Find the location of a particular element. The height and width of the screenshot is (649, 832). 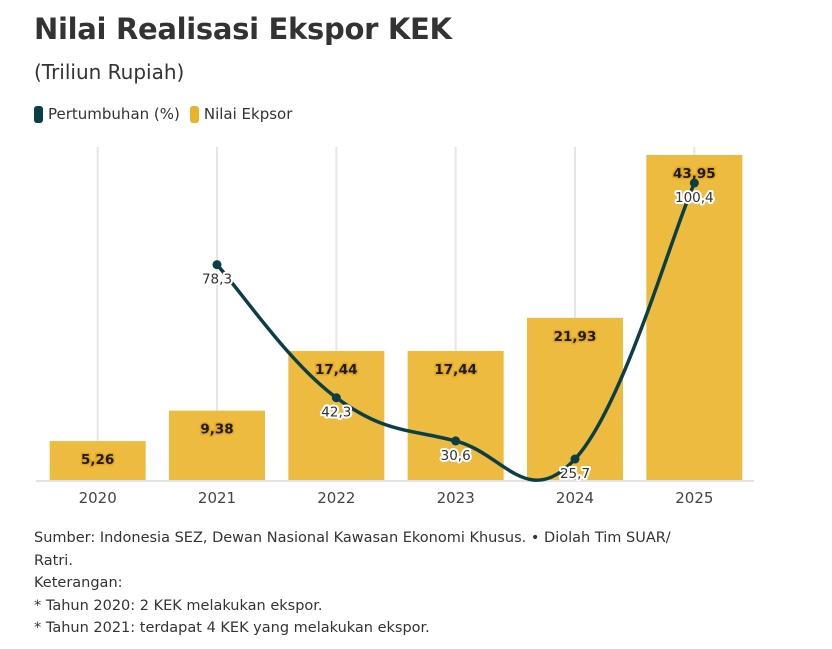

legend: Pertumbuhan (%) Nilai Ekpsor is located at coordinates (168, 114).